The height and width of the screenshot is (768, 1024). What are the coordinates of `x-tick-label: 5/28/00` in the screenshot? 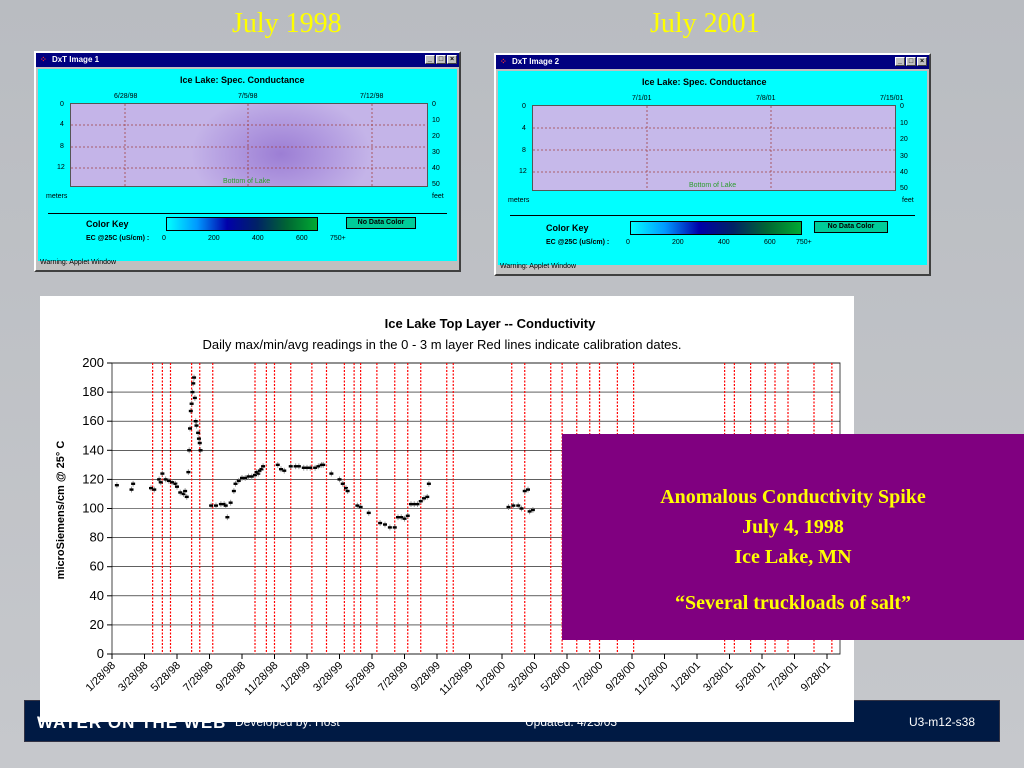 It's located at (556, 677).